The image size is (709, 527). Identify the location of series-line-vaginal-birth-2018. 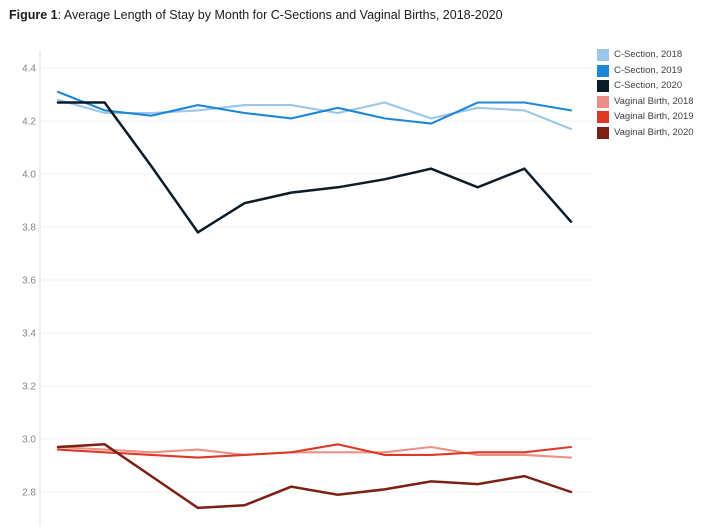
(314, 452).